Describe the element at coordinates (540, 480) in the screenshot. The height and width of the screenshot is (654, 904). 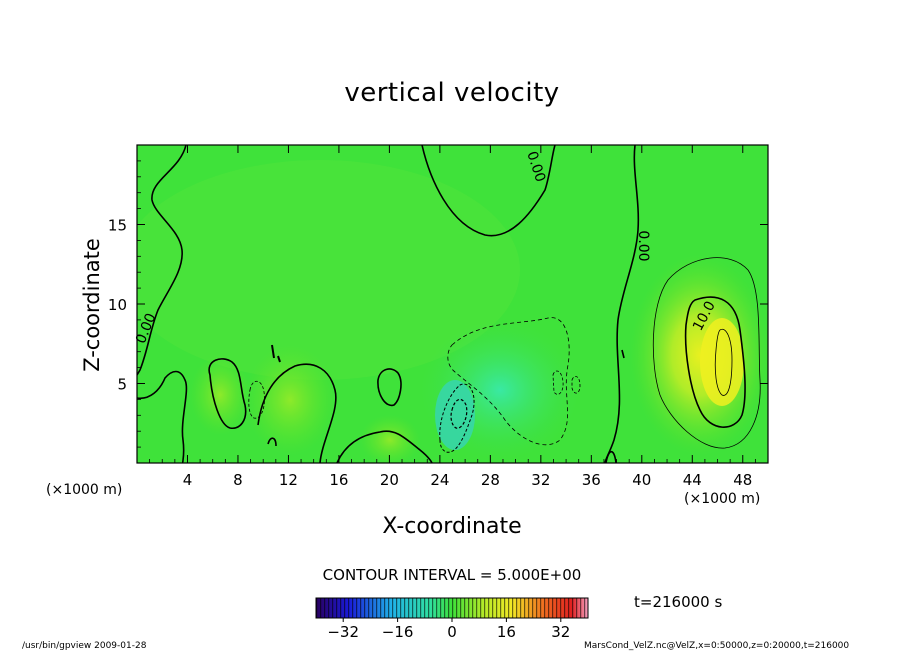
I see `x-tick-label: 32` at that location.